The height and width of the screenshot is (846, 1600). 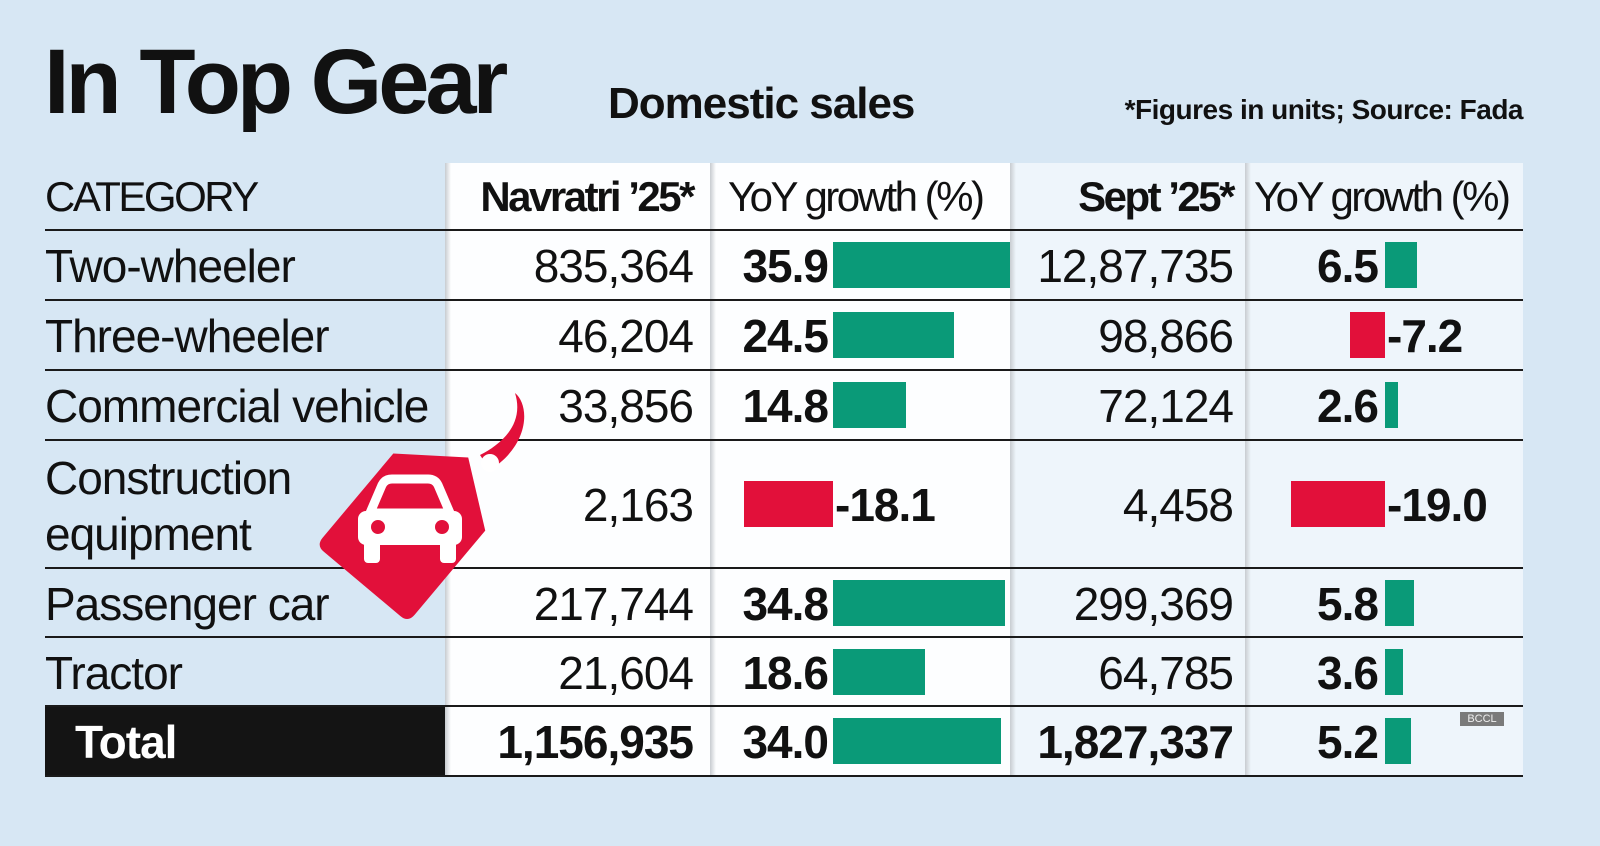 What do you see at coordinates (626, 336) in the screenshot?
I see `navratri-value: 46,204` at bounding box center [626, 336].